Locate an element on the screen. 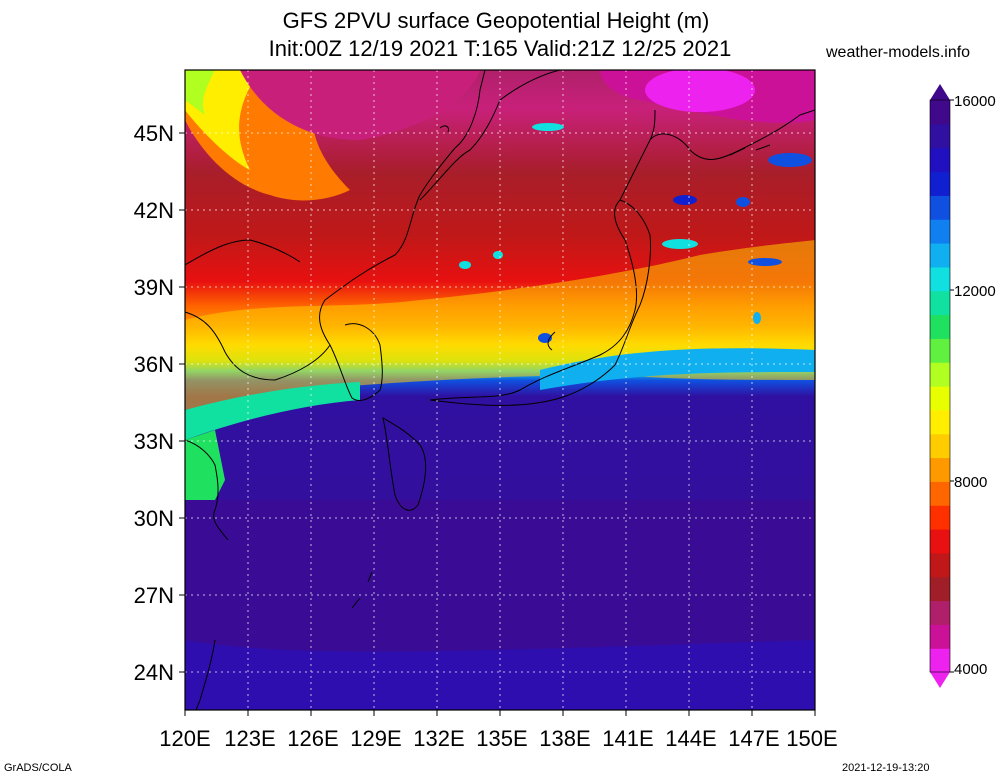 The image size is (1000, 779). lon-tick-label: 138E is located at coordinates (564, 738).